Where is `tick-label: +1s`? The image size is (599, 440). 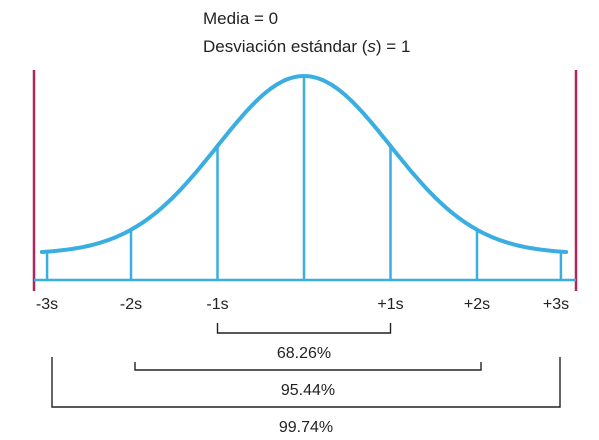 tick-label: +1s is located at coordinates (390, 304).